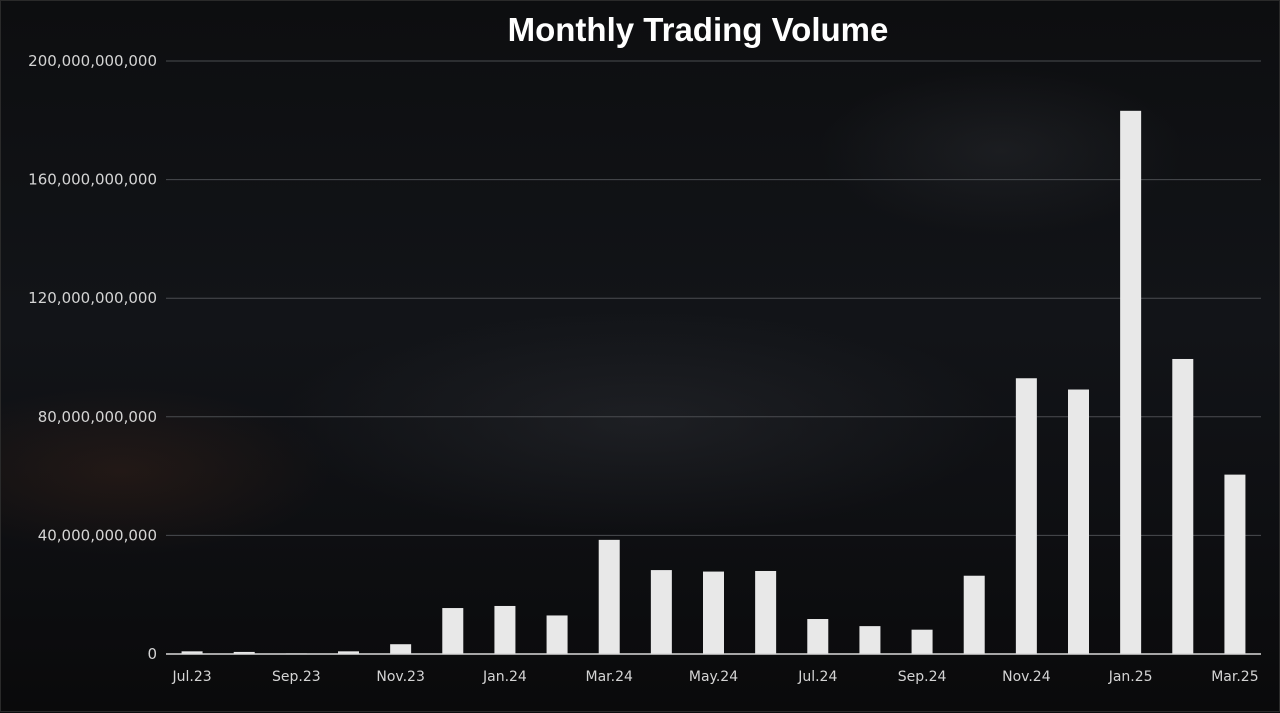 The image size is (1280, 713). What do you see at coordinates (296, 677) in the screenshot?
I see `x-tick-label: Sep.23` at bounding box center [296, 677].